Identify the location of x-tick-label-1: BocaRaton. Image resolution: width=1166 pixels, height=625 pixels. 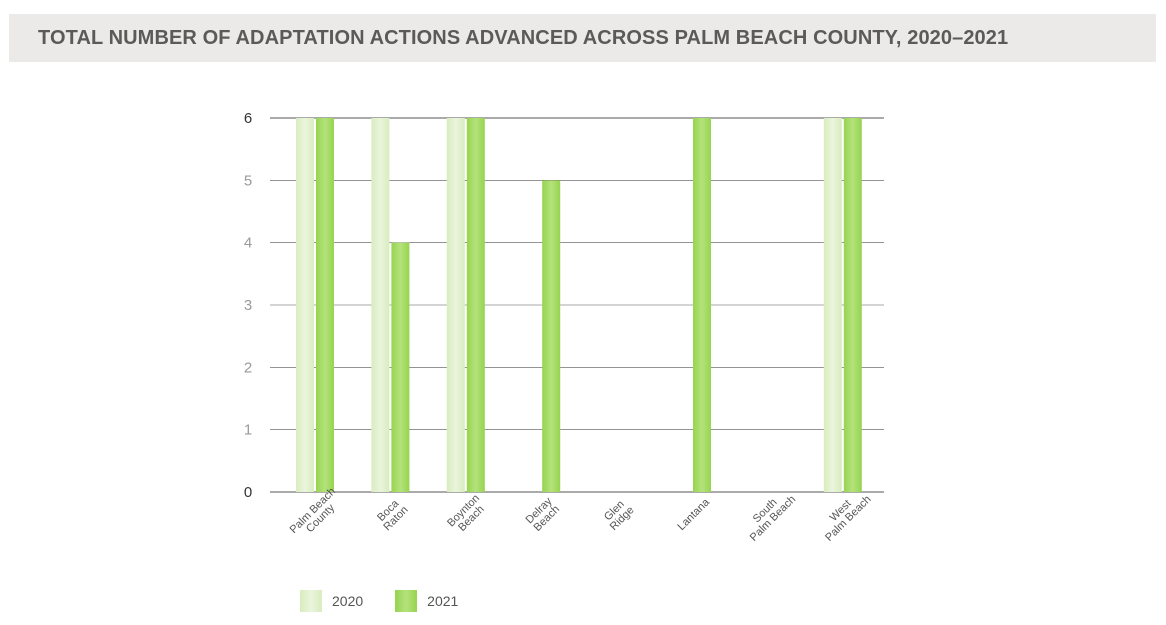
(392, 514).